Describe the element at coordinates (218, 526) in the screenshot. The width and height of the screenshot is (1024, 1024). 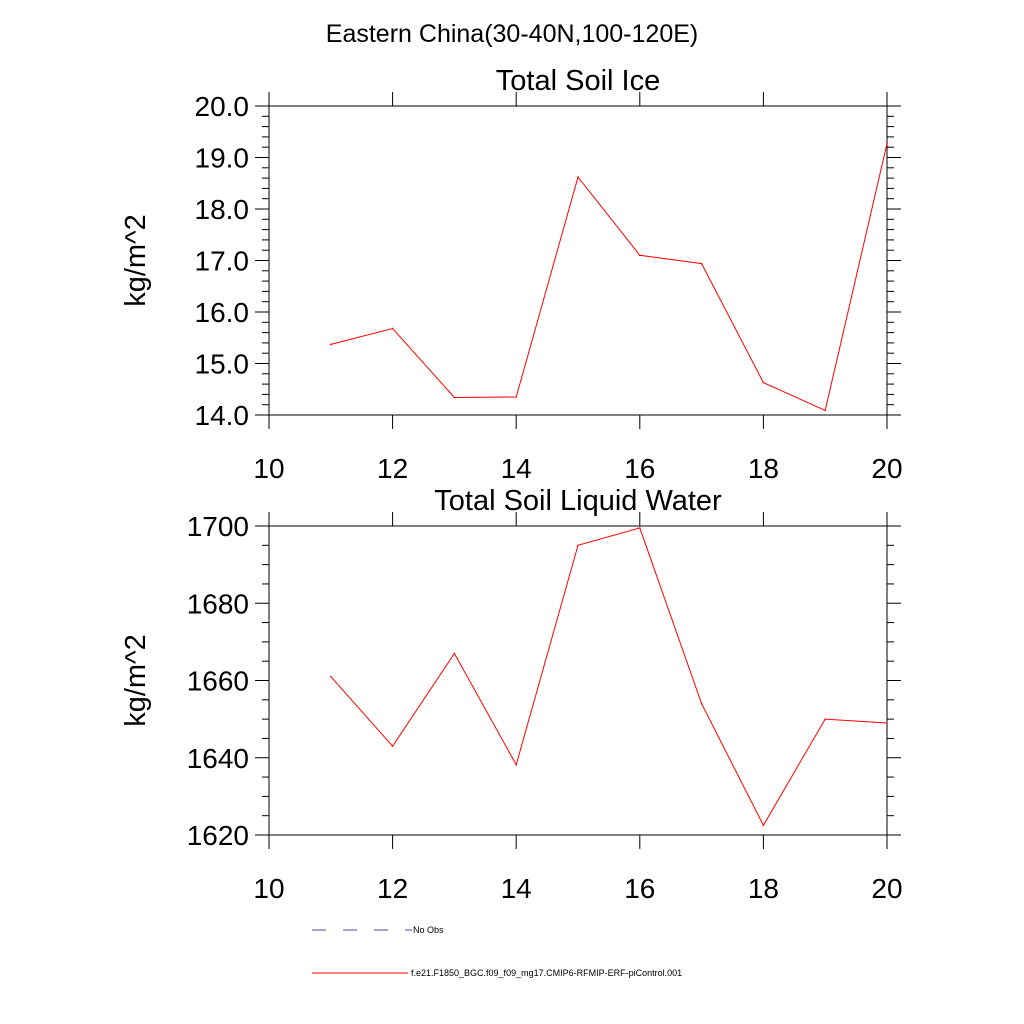
I see `y-tick-label: 1700` at that location.